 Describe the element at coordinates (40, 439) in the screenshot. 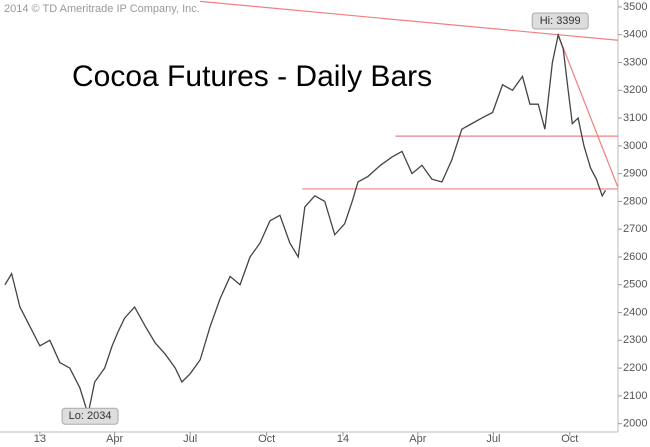

I see `x-tick-label: 13` at that location.